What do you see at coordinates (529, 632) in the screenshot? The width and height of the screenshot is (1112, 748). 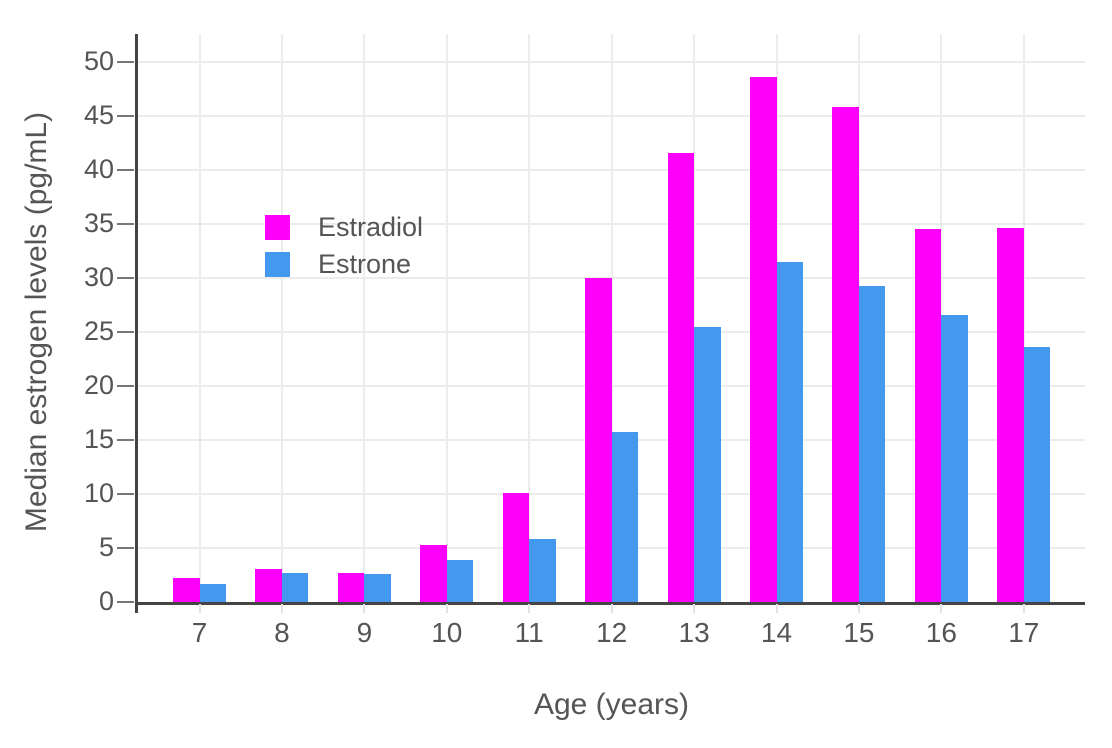 I see `x-tick-label-11: 11` at bounding box center [529, 632].